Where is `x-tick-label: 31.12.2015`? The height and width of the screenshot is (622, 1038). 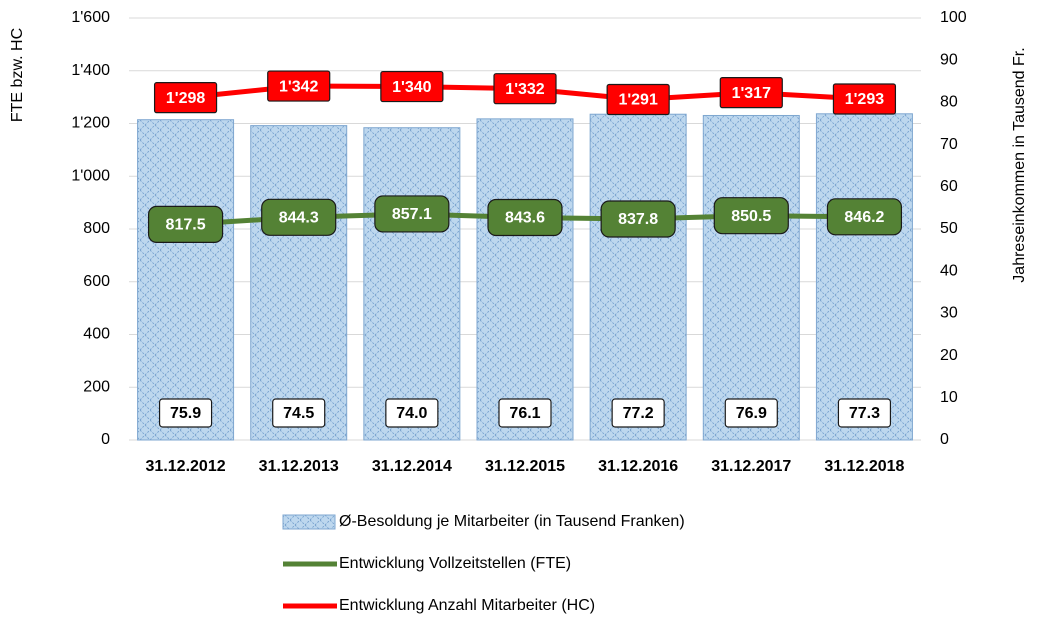
x-tick-label: 31.12.2015 is located at coordinates (525, 466).